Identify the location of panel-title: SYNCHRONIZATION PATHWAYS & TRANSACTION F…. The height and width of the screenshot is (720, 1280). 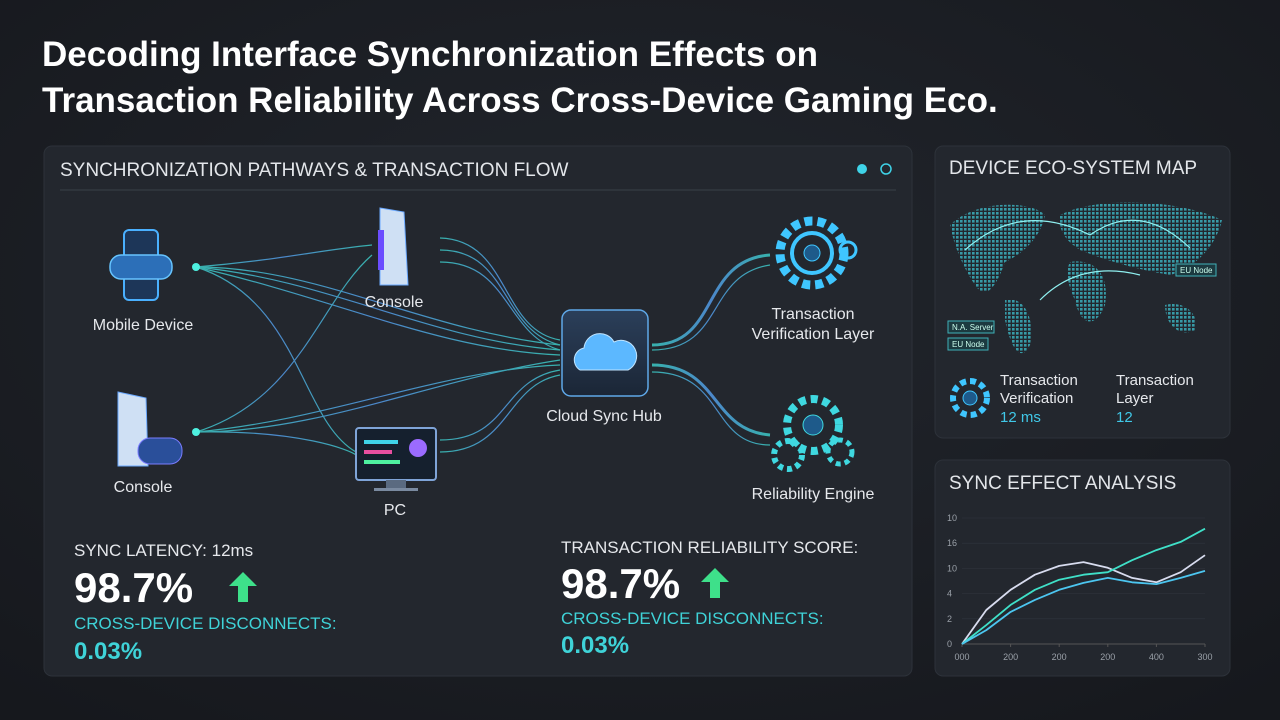
(314, 170).